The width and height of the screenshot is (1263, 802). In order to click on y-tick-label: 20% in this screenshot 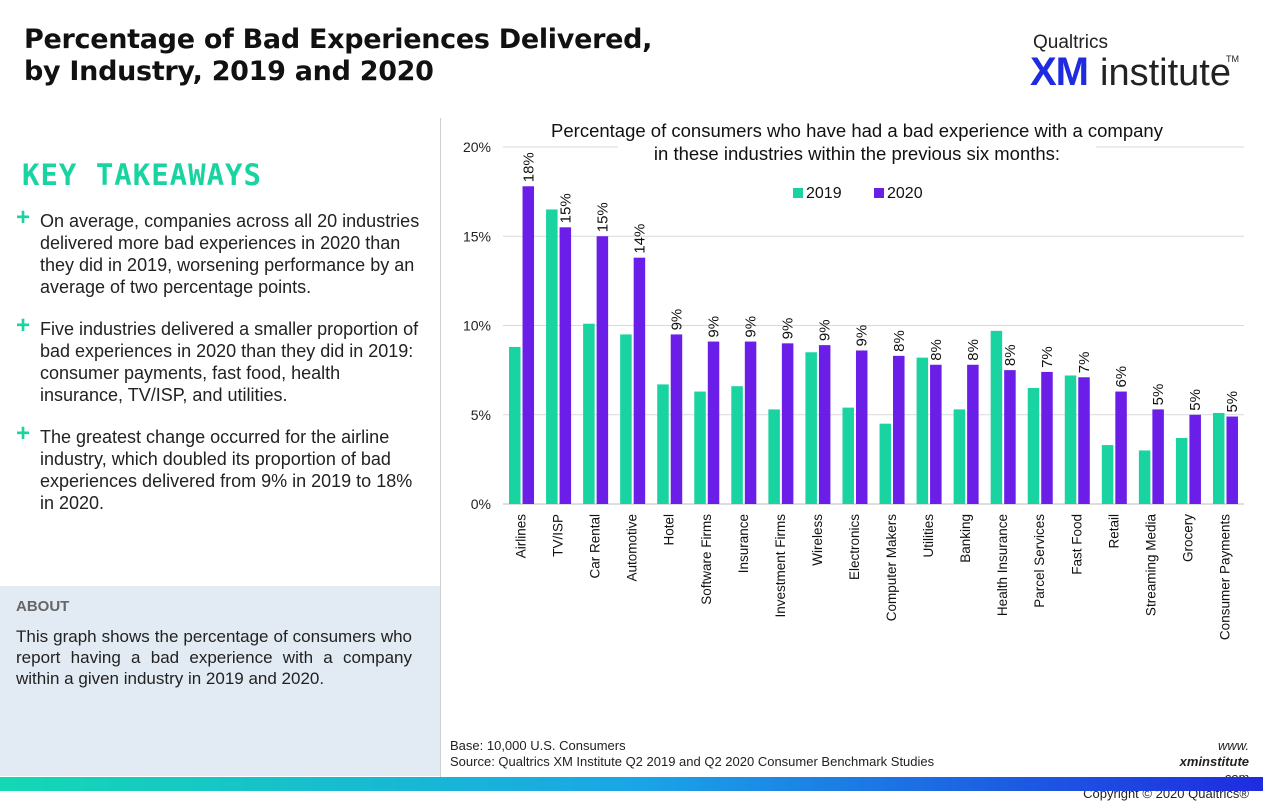, I will do `click(477, 147)`.